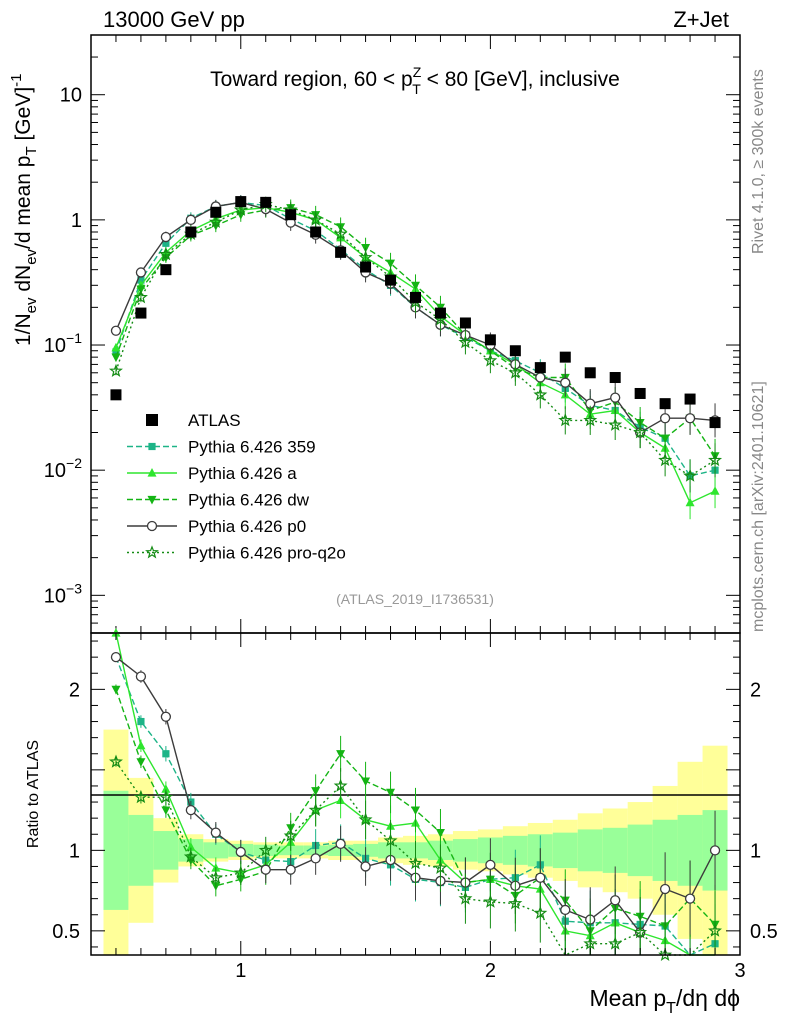 The image size is (786, 1024). What do you see at coordinates (63, 468) in the screenshot?
I see `y-tick-label: 10⁻²` at bounding box center [63, 468].